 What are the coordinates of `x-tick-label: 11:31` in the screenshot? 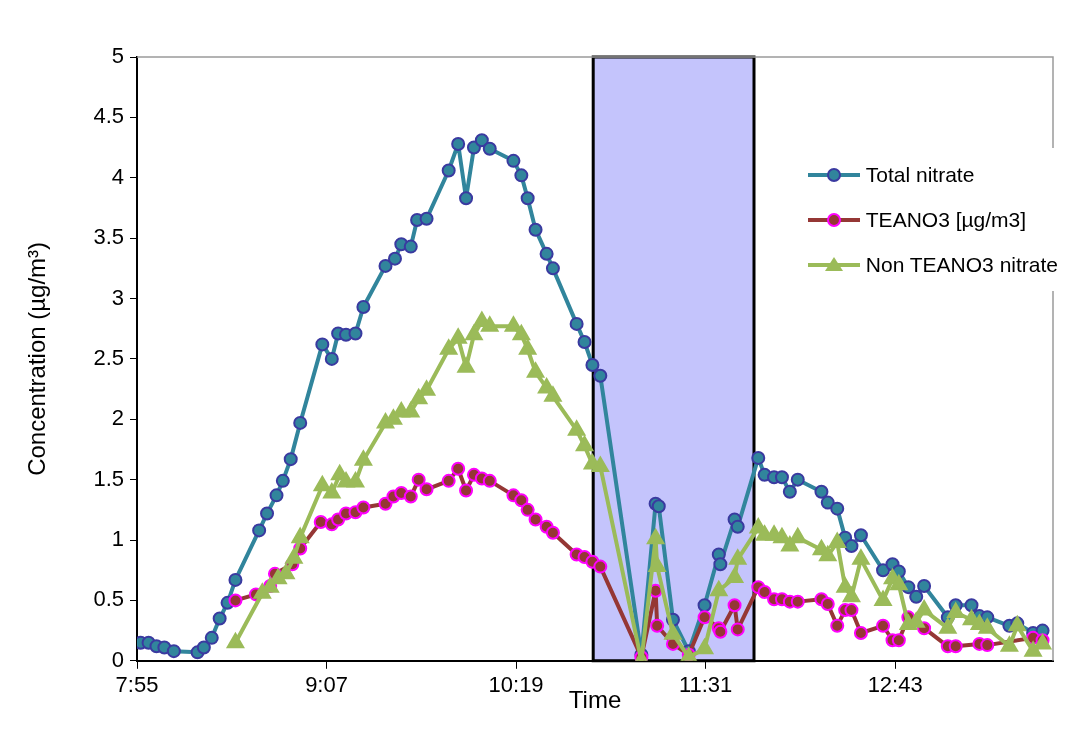 It's located at (705, 685).